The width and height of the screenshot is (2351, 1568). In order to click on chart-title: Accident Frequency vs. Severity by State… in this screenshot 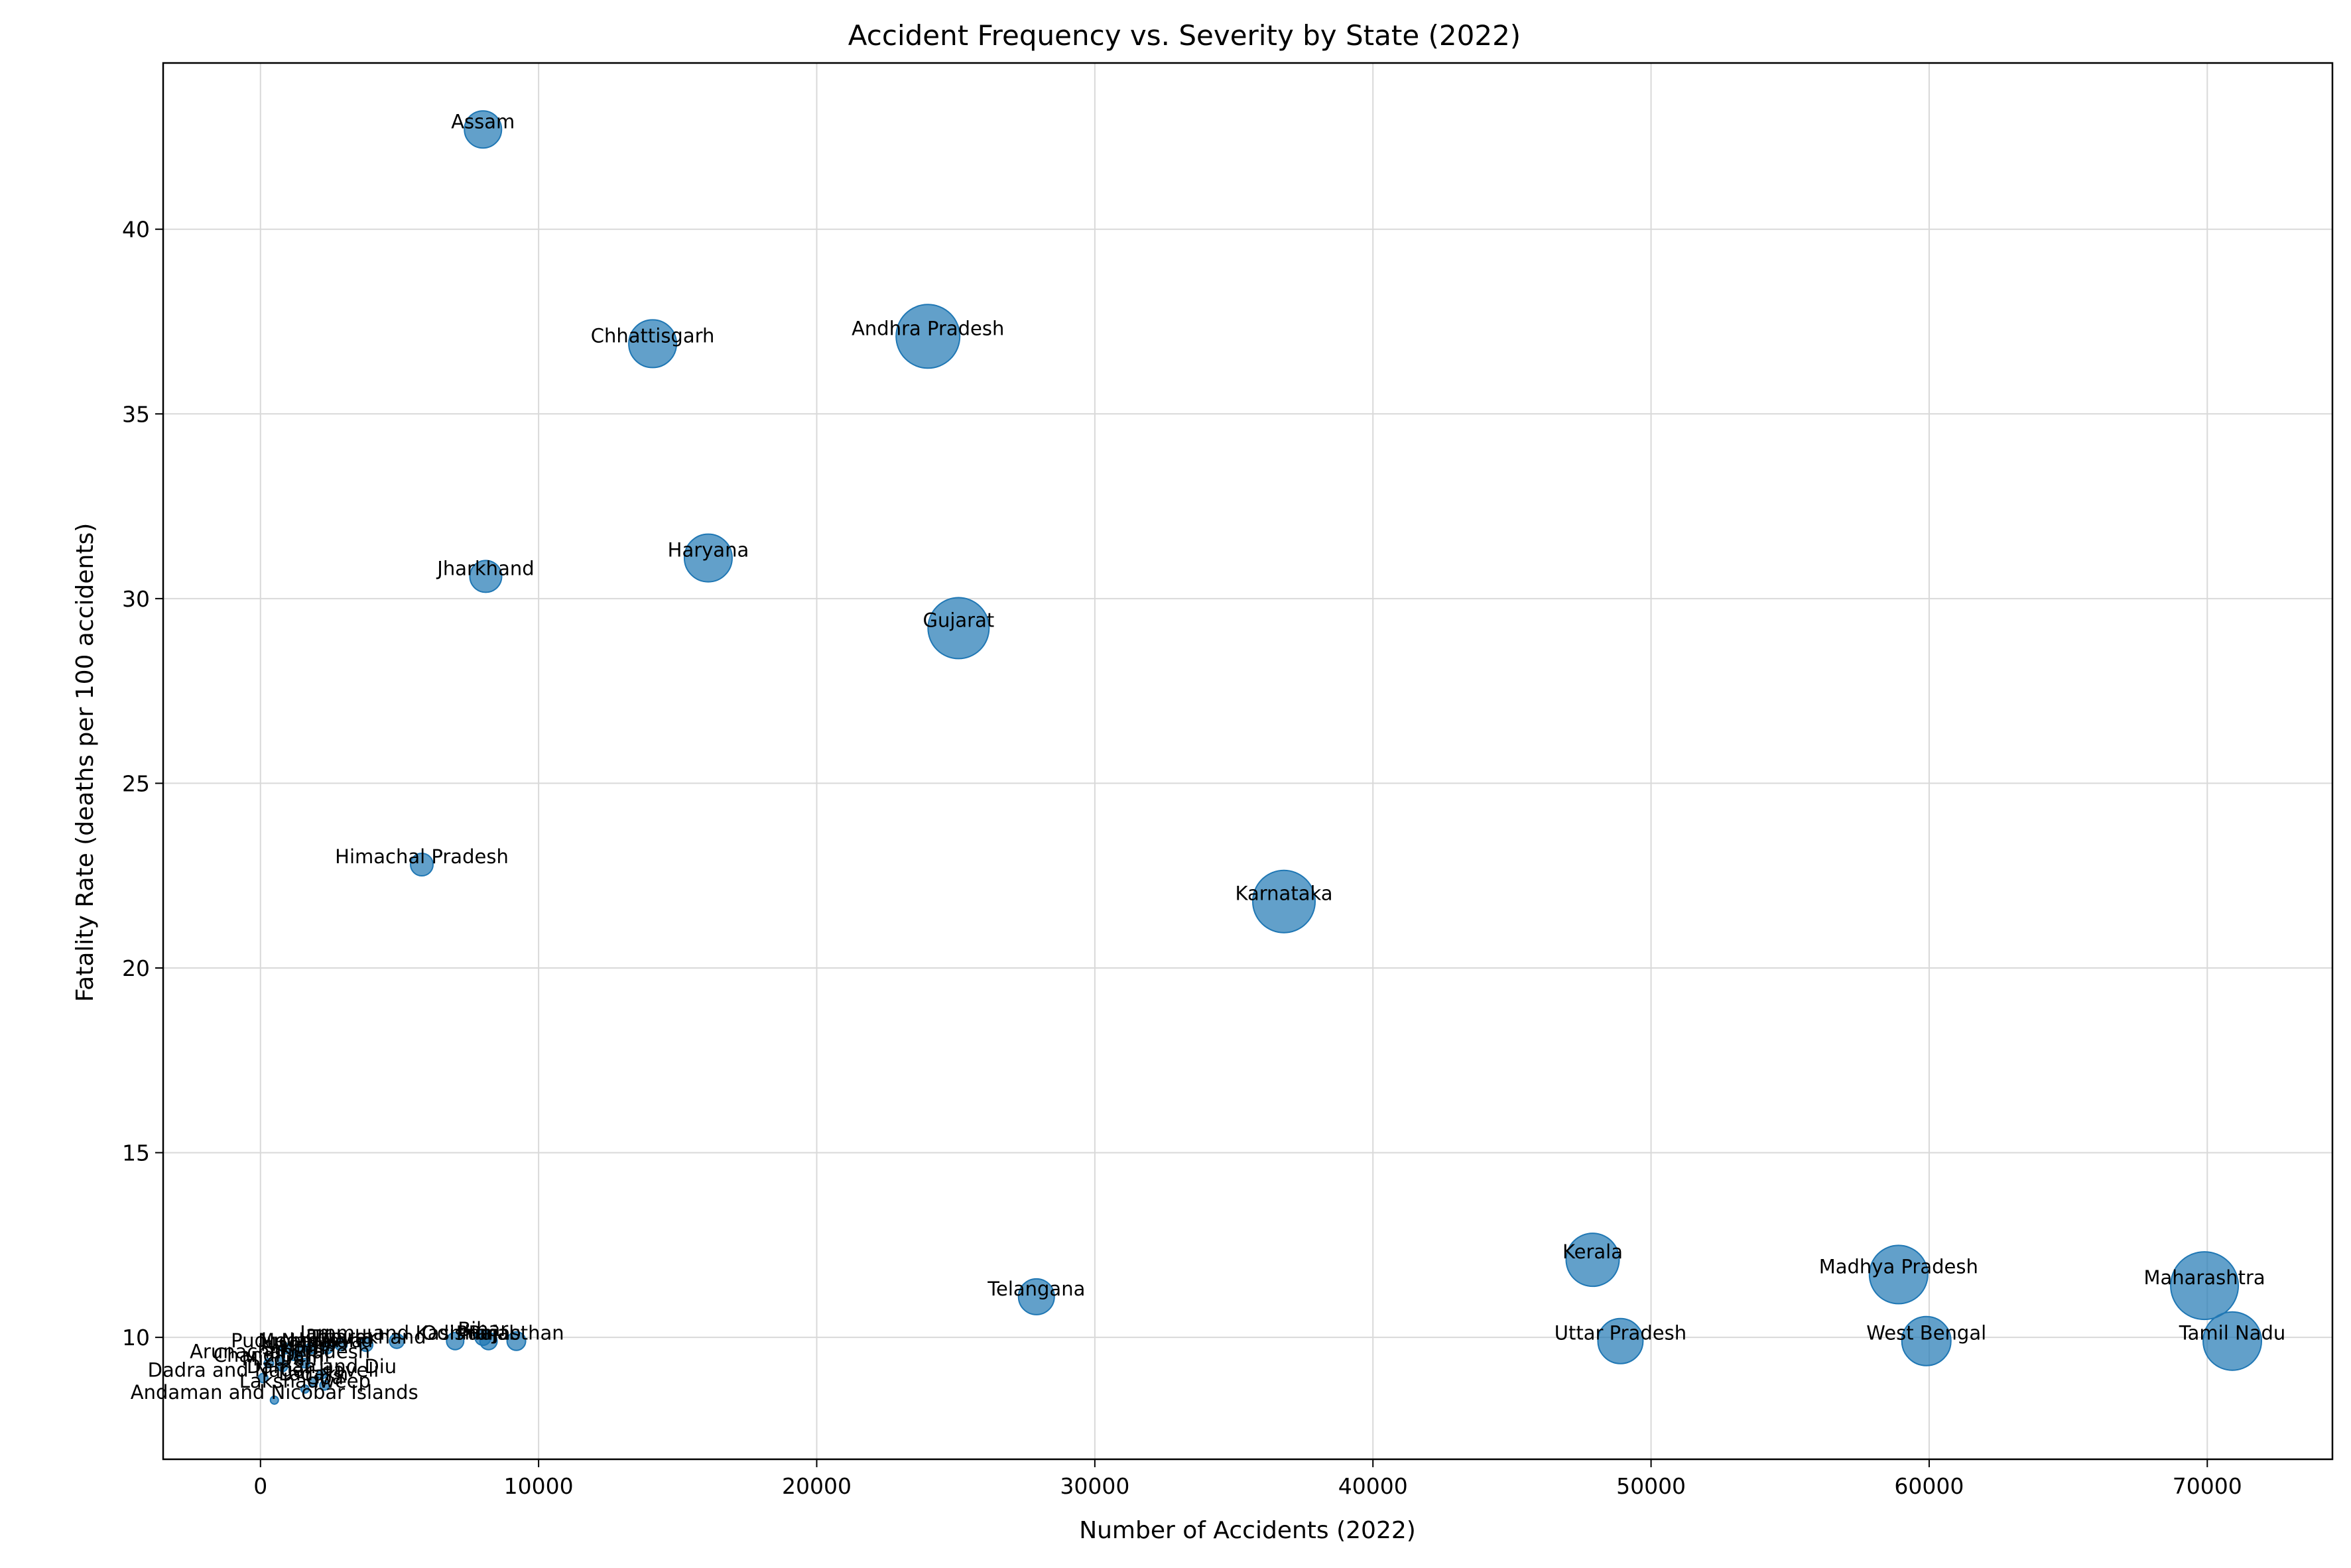, I will do `click(1184, 35)`.